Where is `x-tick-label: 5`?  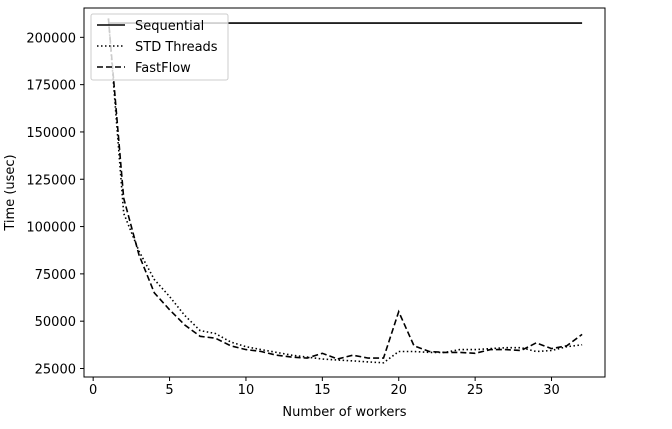 x-tick-label: 5 is located at coordinates (169, 390).